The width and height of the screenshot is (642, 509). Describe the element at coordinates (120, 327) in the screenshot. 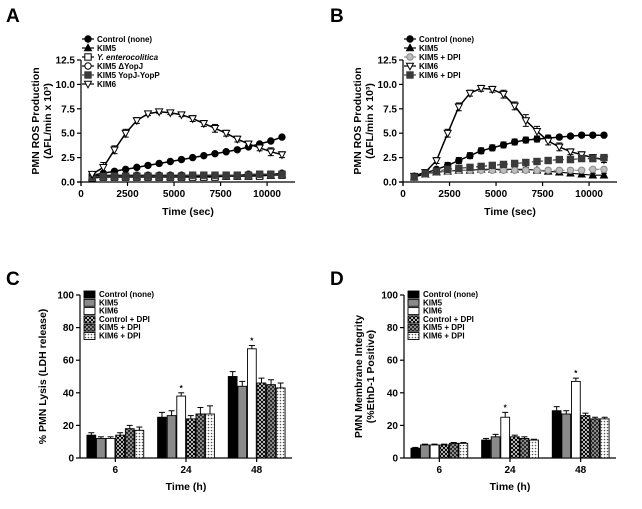

I see `legend-label: KIM5 + DPI` at that location.